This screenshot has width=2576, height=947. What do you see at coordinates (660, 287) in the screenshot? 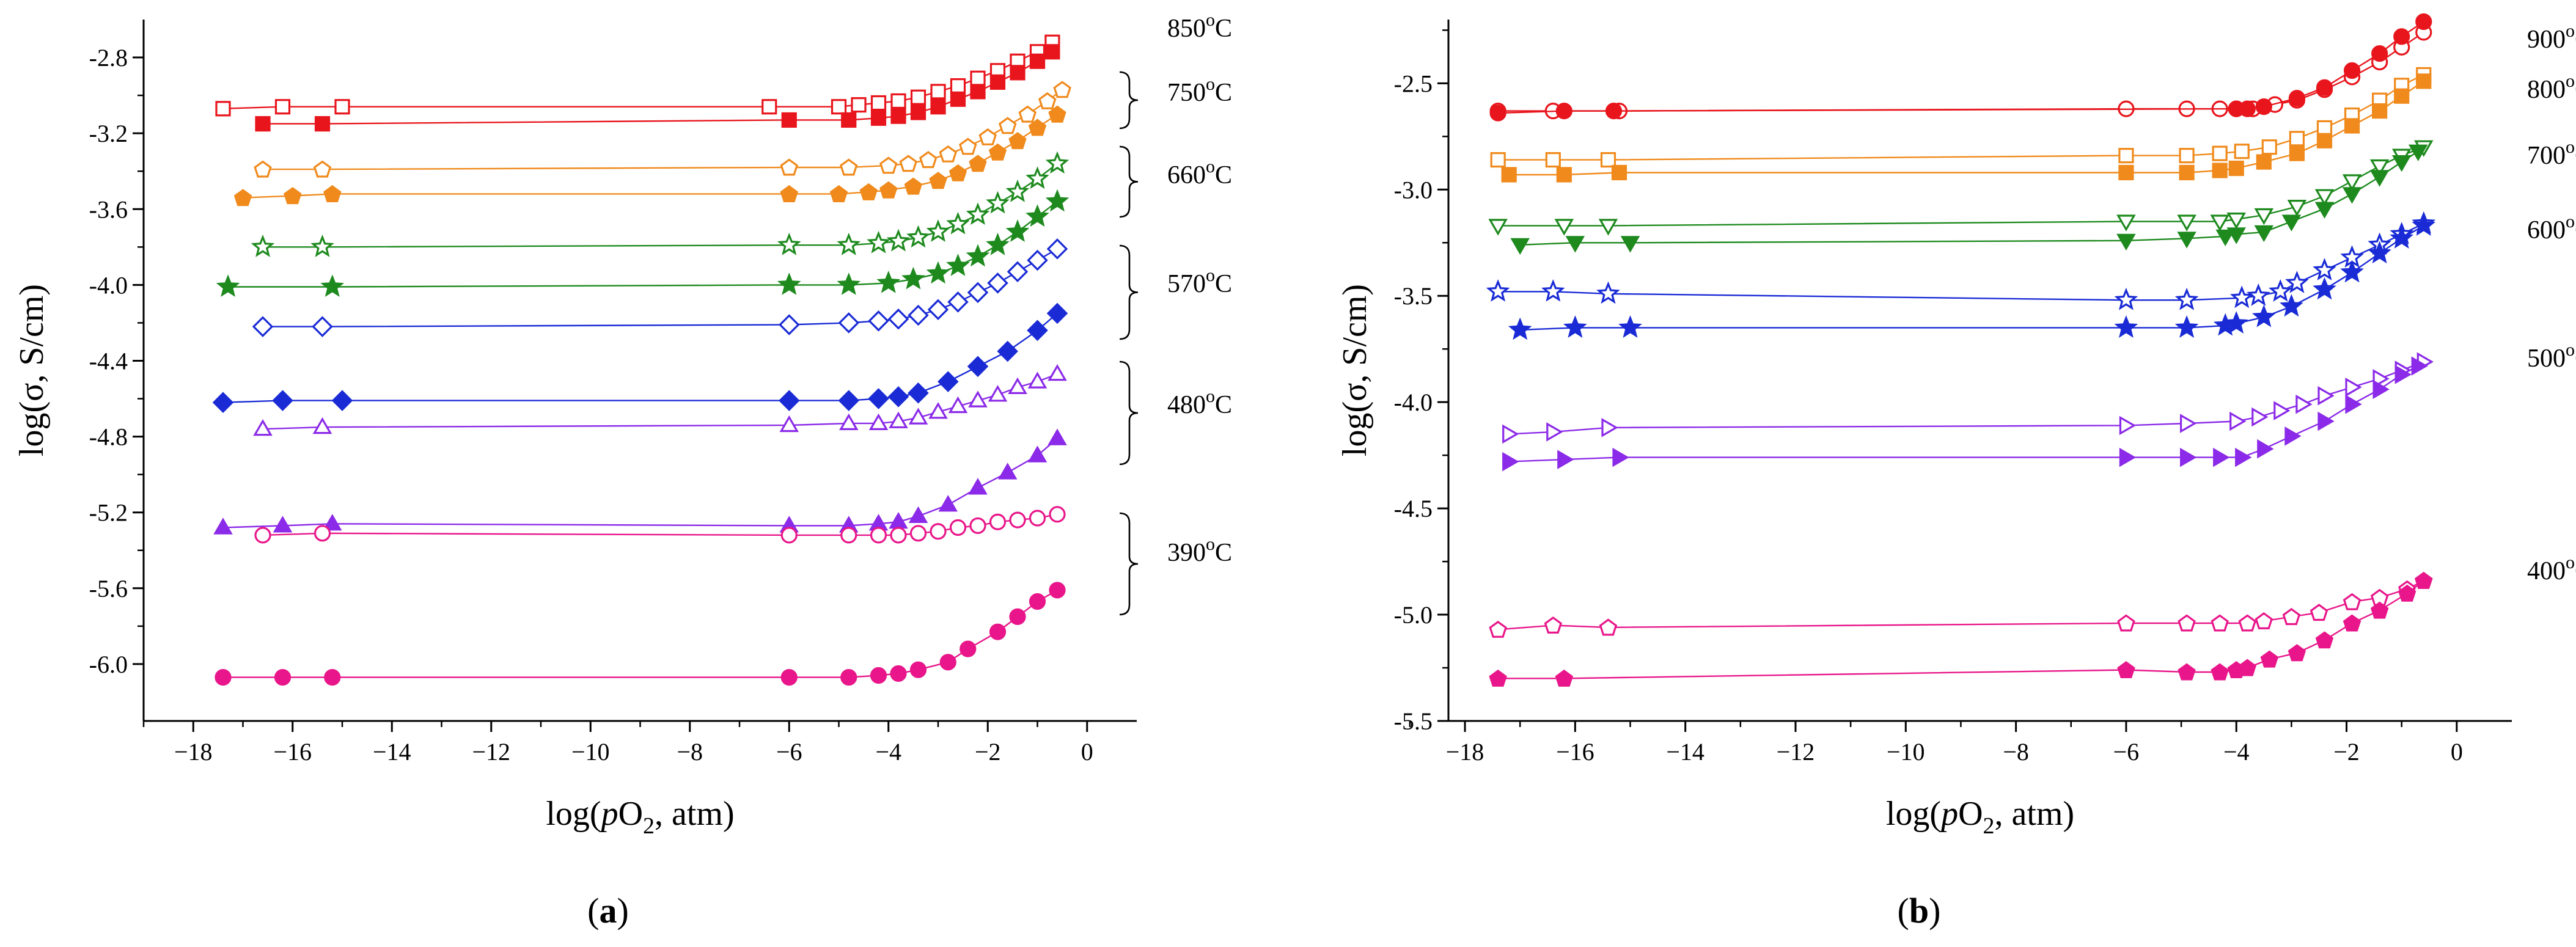
I see `series-570c-open` at bounding box center [660, 287].